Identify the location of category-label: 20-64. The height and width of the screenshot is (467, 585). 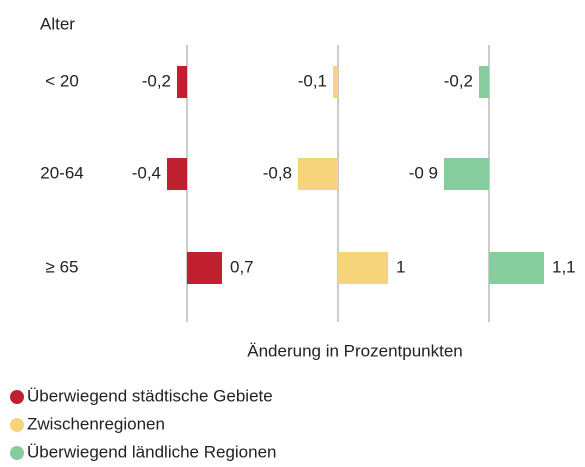
(61, 172).